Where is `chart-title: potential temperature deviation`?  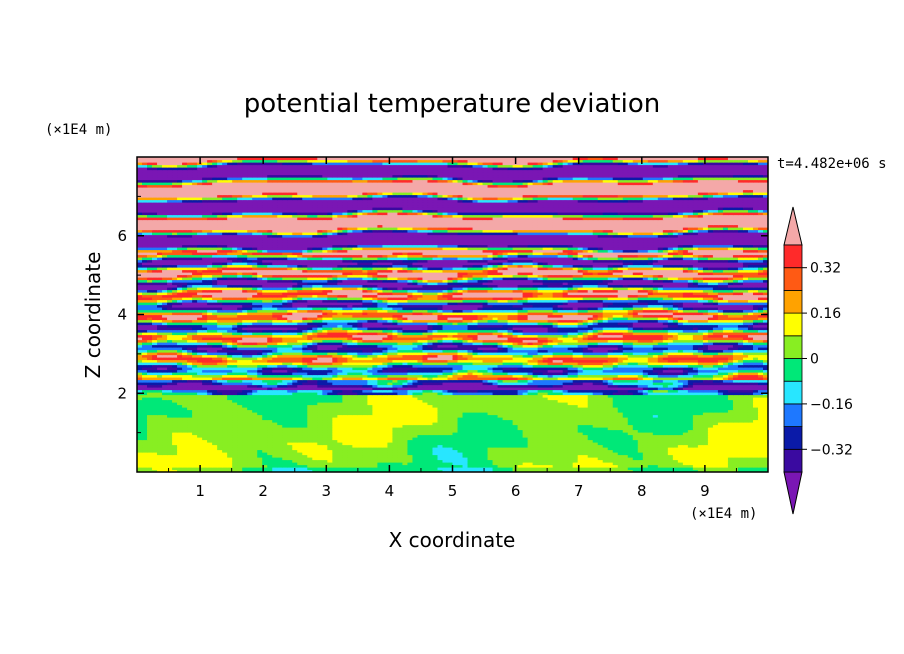
chart-title: potential temperature deviation is located at coordinates (452, 104).